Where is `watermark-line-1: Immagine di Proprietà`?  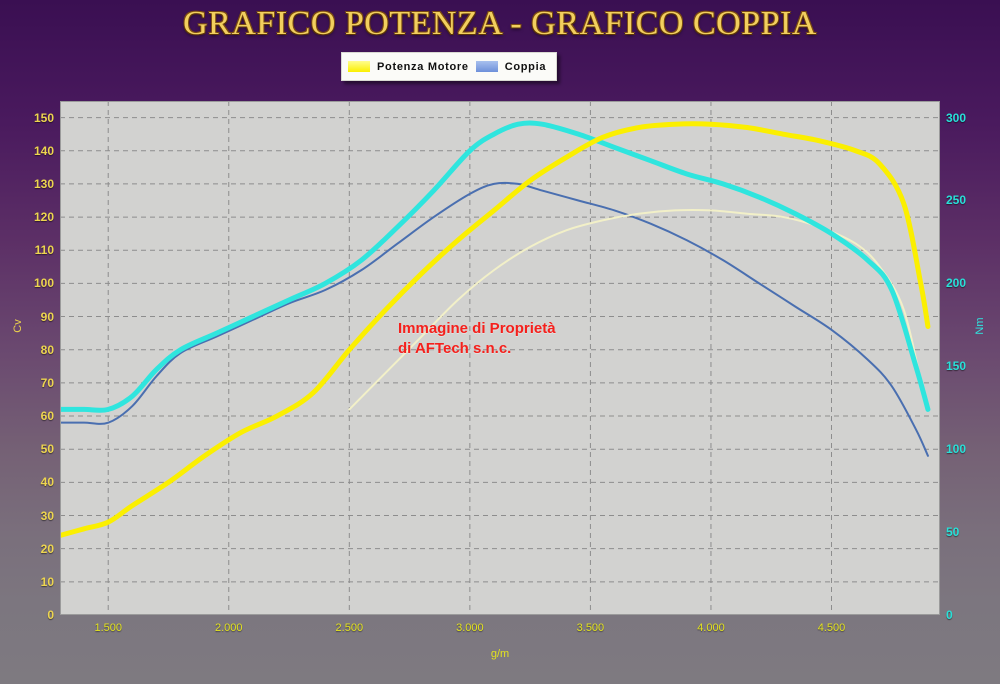
watermark-line-1: Immagine di Proprietà is located at coordinates (477, 328).